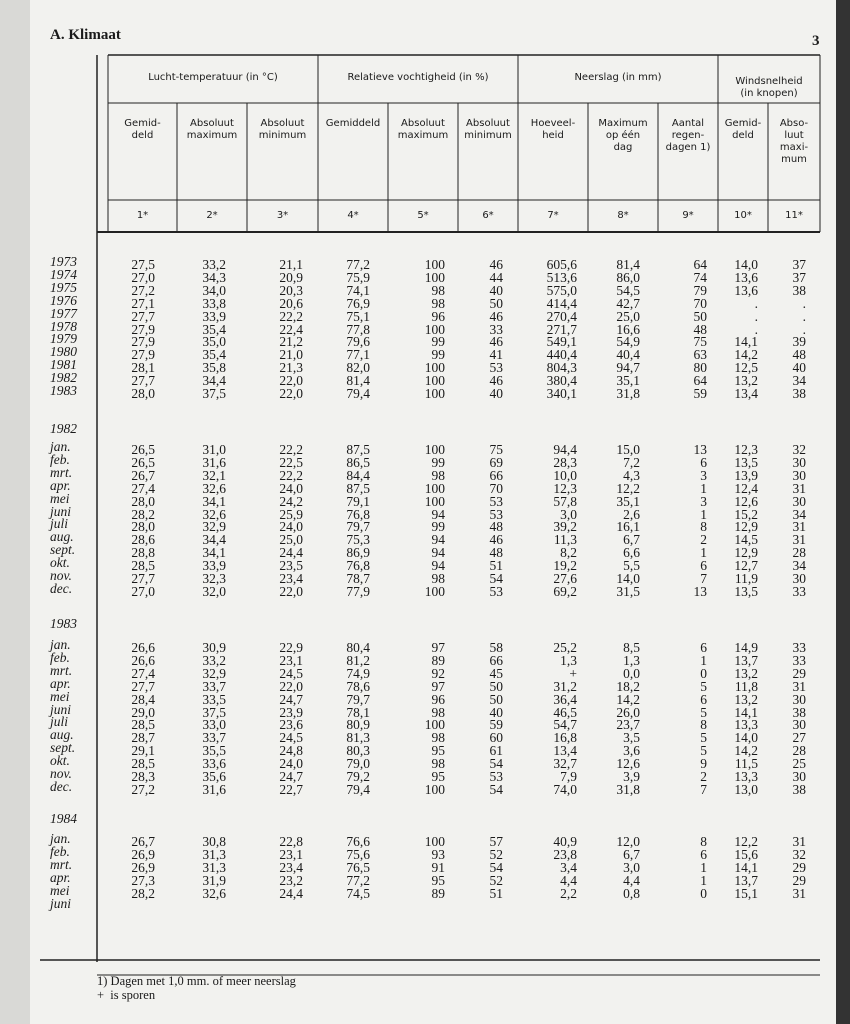  I want to click on cell: 42,7, so click(628, 303).